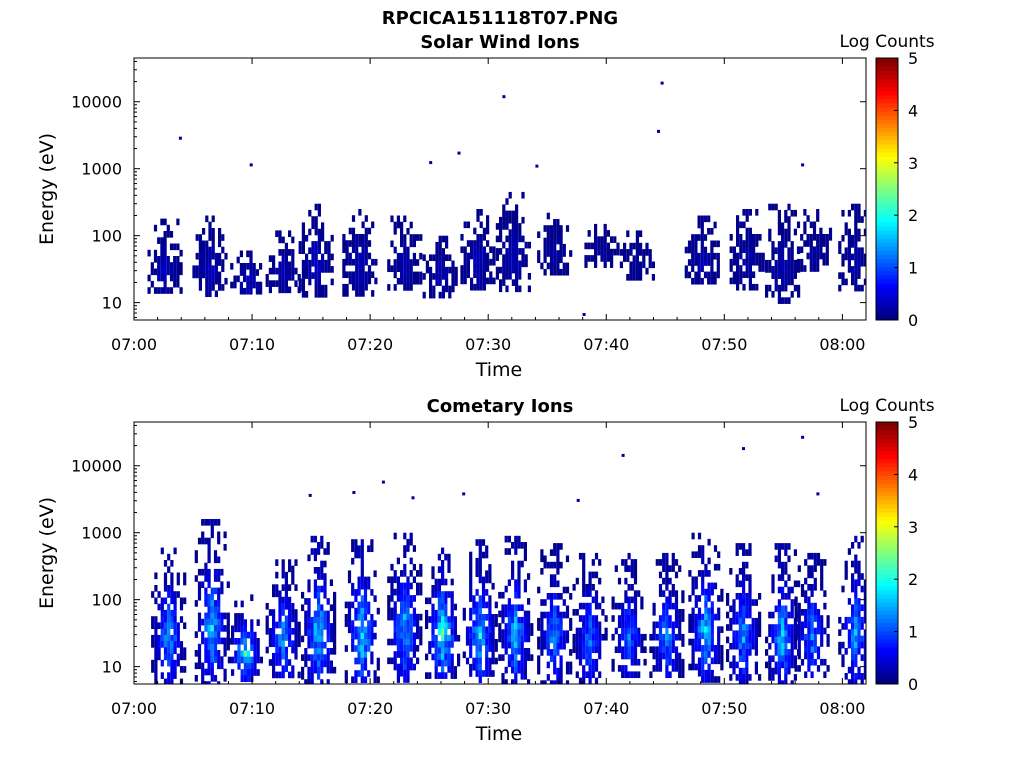 This screenshot has width=1024, height=768. Describe the element at coordinates (354, 492) in the screenshot. I see `isolated-count-point` at that location.